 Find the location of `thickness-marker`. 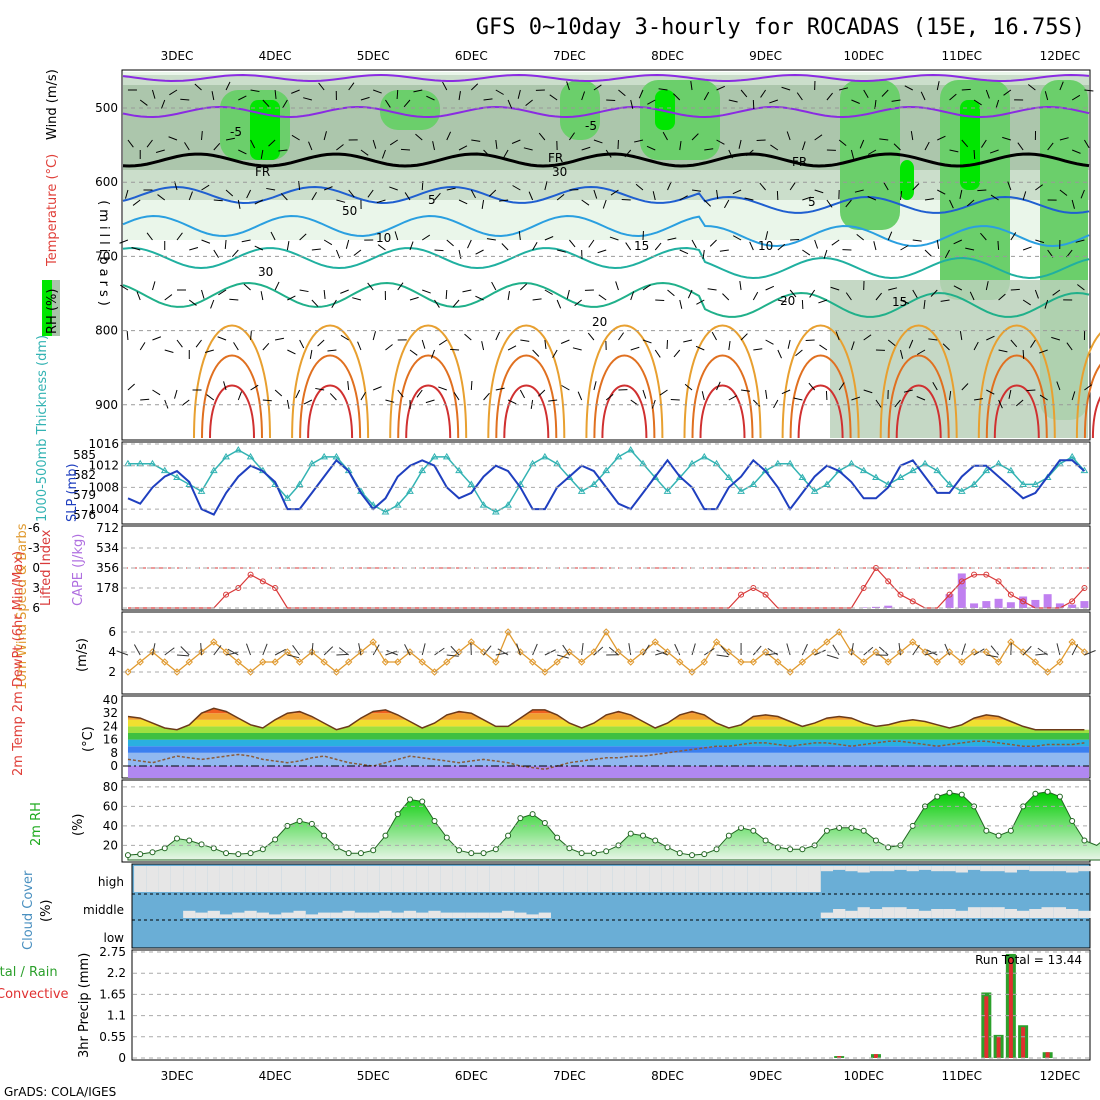

thickness-marker is located at coordinates (667, 490).